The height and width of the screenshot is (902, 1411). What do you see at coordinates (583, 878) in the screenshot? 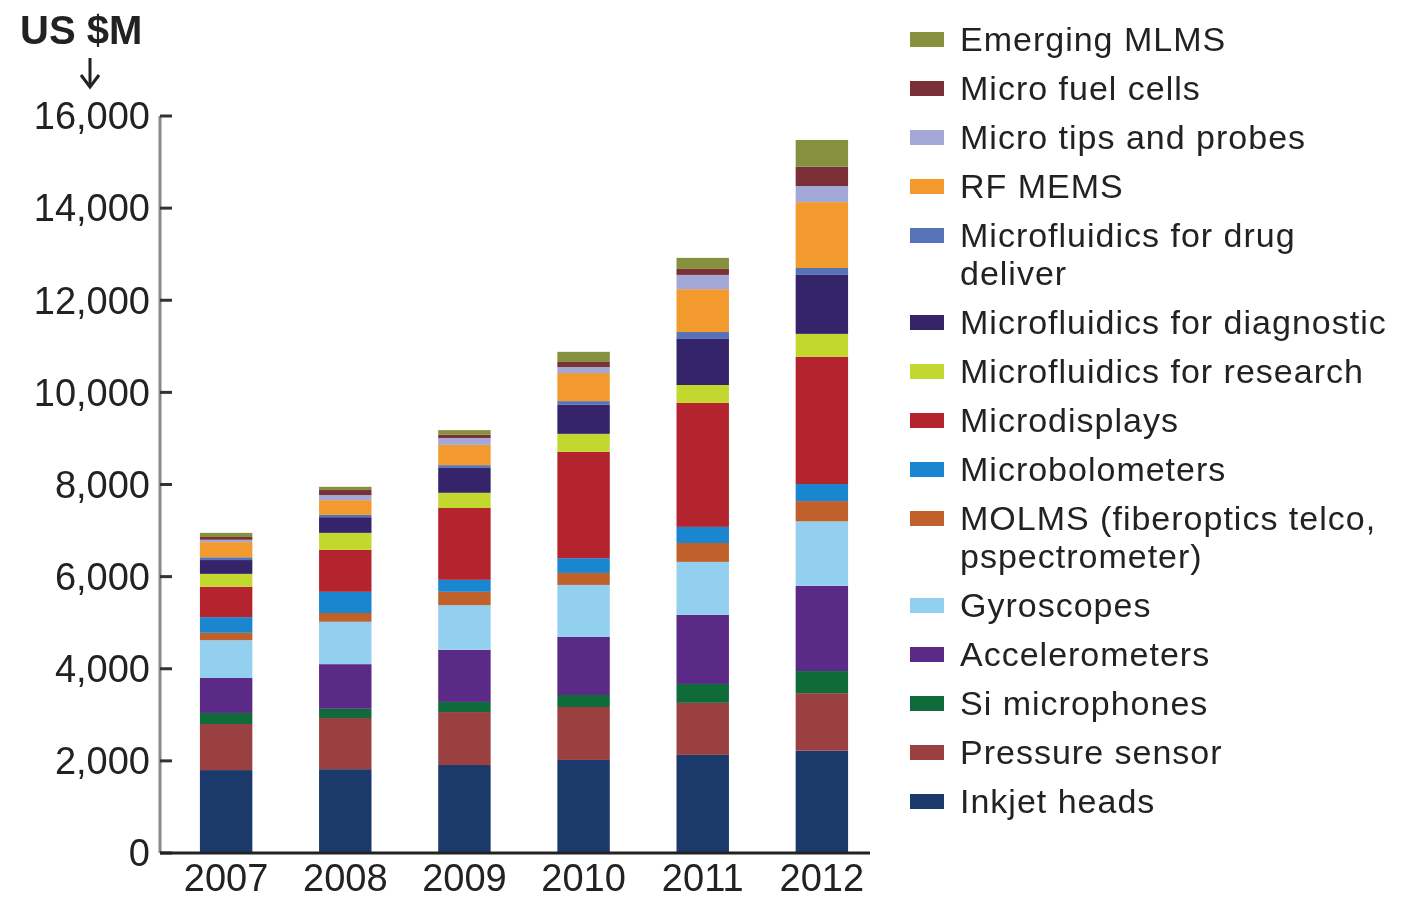
I see `x-tick-label: 2010` at bounding box center [583, 878].